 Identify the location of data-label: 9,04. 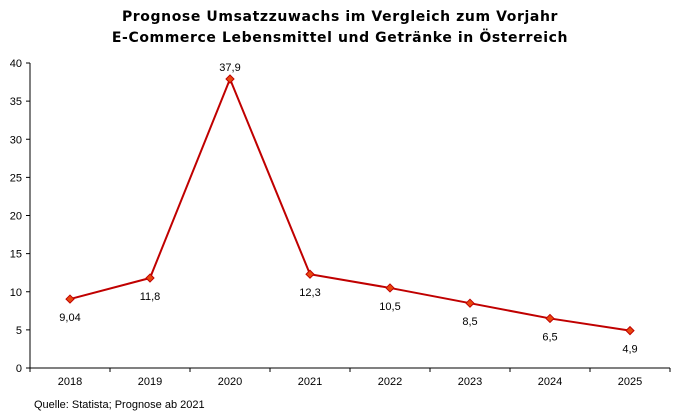
(69, 318).